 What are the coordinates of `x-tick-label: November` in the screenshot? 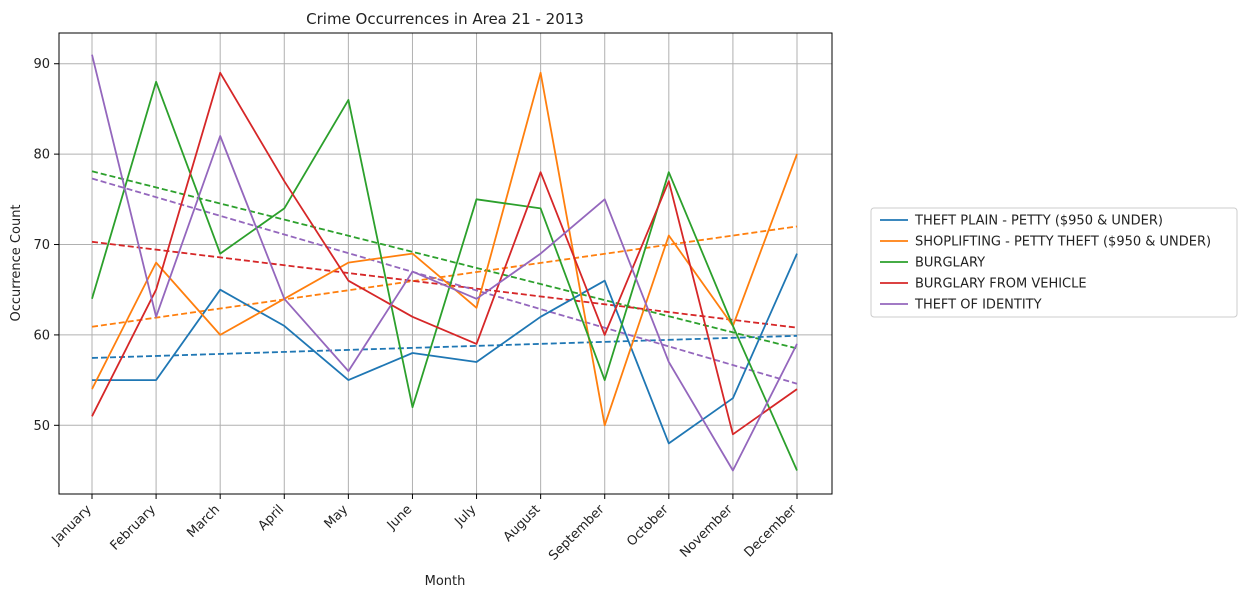 It's located at (706, 531).